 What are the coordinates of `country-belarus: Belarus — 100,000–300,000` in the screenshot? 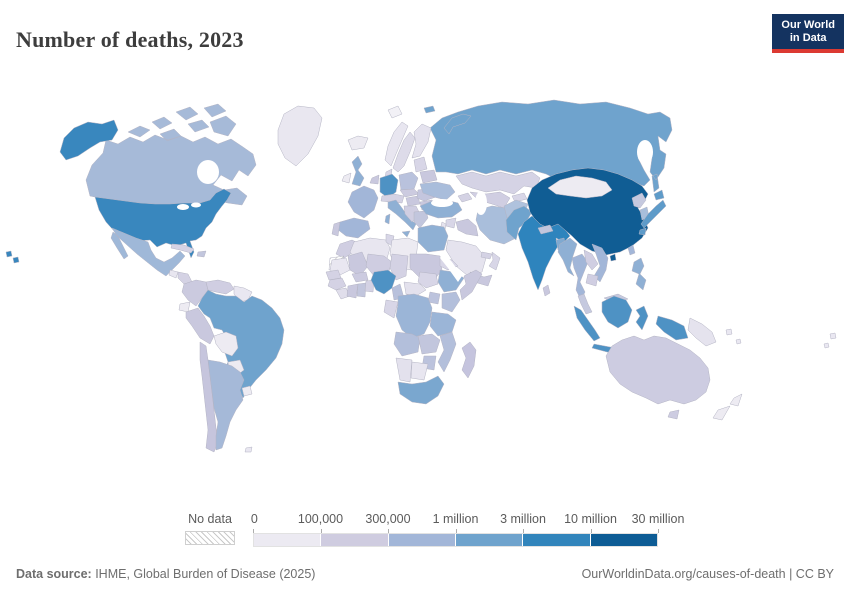 It's located at (428, 176).